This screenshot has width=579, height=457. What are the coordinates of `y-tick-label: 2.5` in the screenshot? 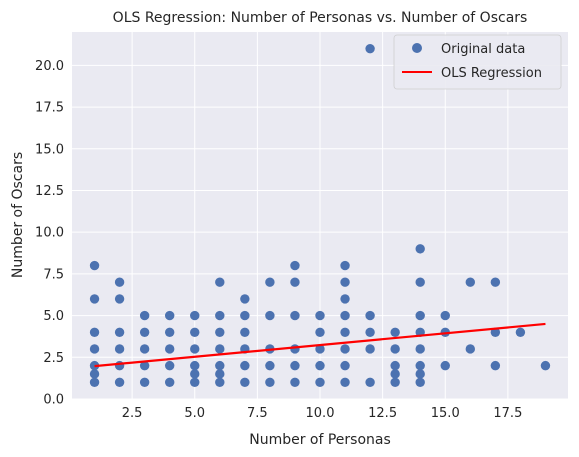 It's located at (53, 358).